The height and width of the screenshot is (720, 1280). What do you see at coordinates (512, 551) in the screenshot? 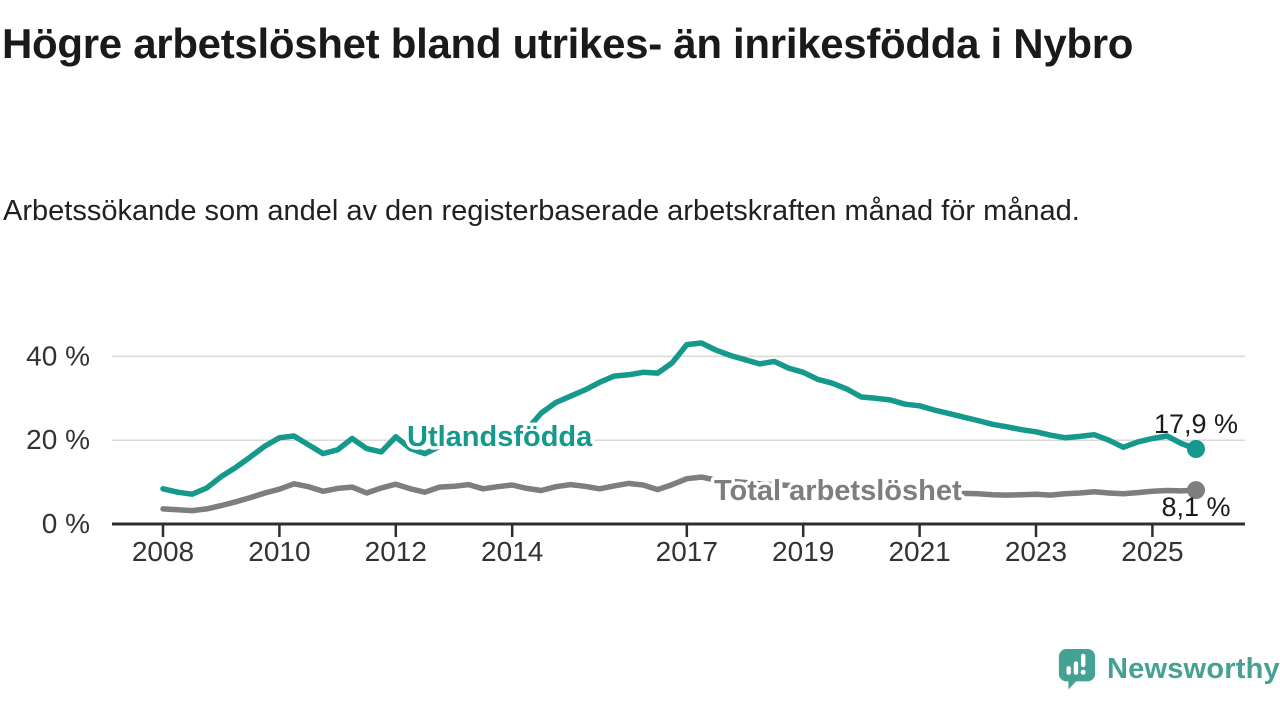
I see `x-tick-label-2014: 2014` at bounding box center [512, 551].